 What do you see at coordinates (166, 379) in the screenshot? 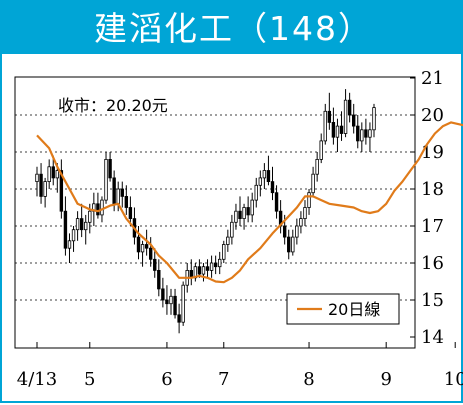
I see `x-tick-label: 6` at bounding box center [166, 379].